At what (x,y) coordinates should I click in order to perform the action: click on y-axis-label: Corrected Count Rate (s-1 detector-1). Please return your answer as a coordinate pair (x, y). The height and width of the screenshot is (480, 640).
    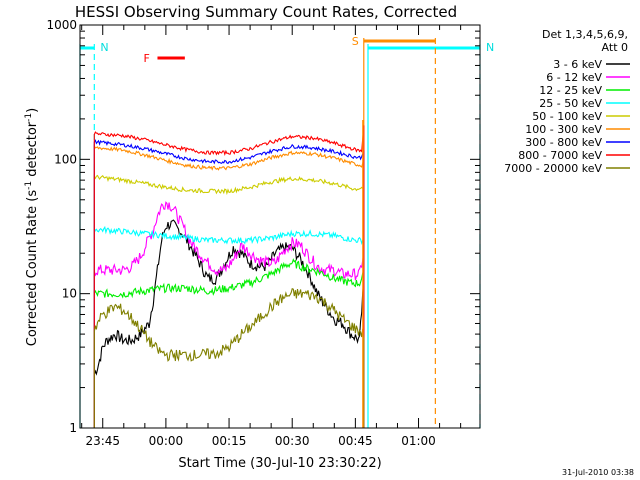
    Looking at the image, I should click on (32, 227).